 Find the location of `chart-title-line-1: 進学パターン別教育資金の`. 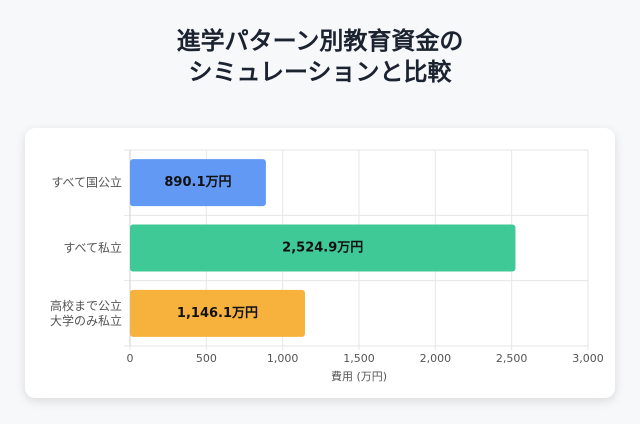

chart-title-line-1: 進学パターン別教育資金の is located at coordinates (320, 41).